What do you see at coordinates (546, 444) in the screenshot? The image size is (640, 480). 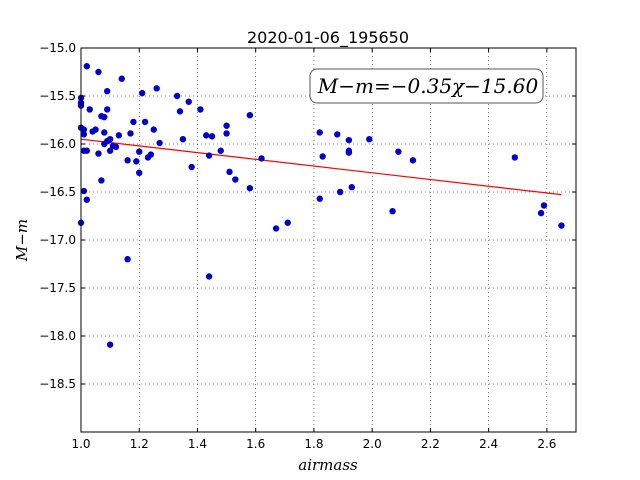 I see `x-tick-label: 2.6` at bounding box center [546, 444].